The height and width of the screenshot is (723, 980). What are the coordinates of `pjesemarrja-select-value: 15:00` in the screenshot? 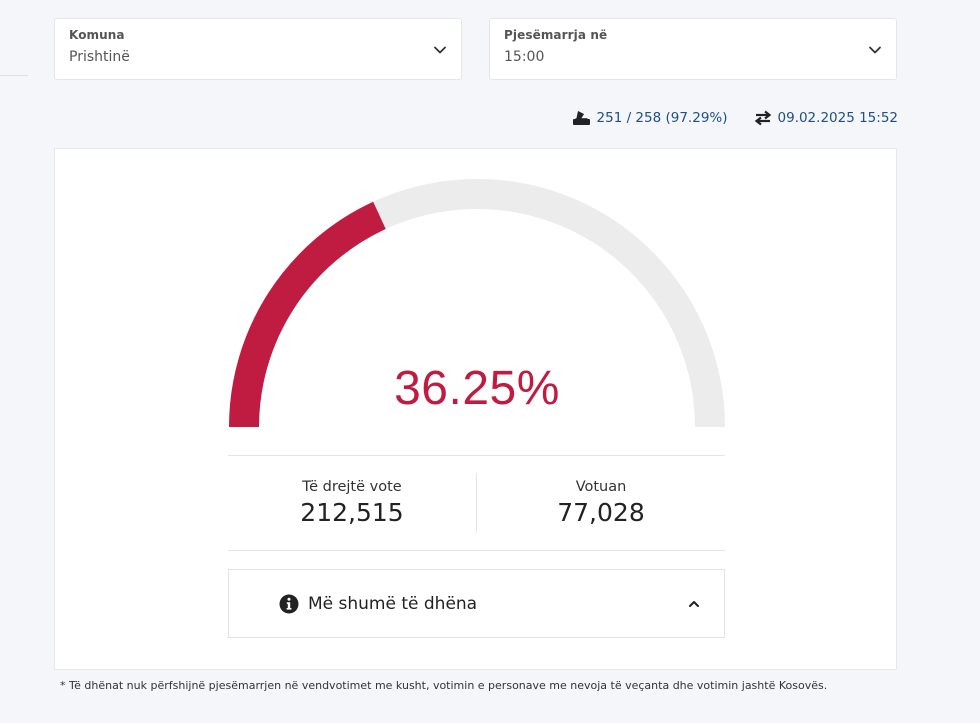 It's located at (524, 57).